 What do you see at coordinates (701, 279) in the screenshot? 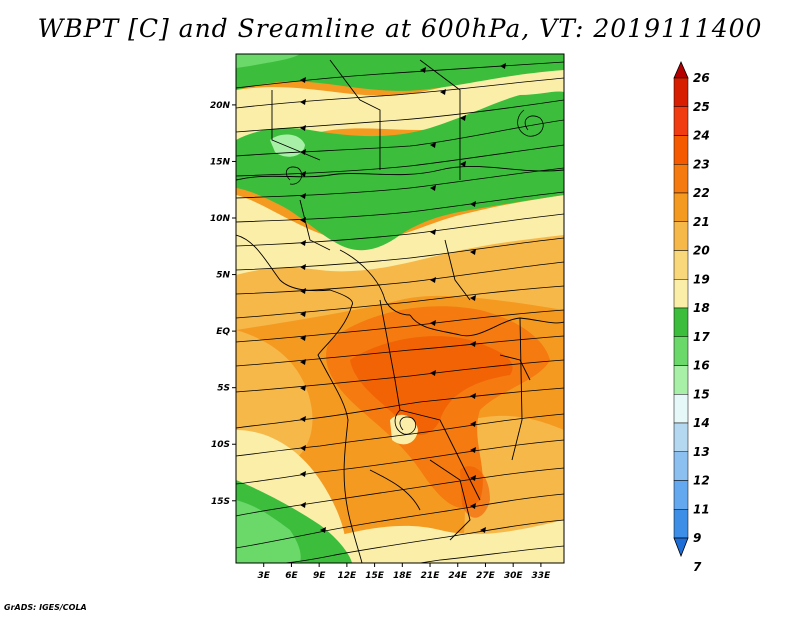
I see `colorbar-label: 19` at bounding box center [701, 279].